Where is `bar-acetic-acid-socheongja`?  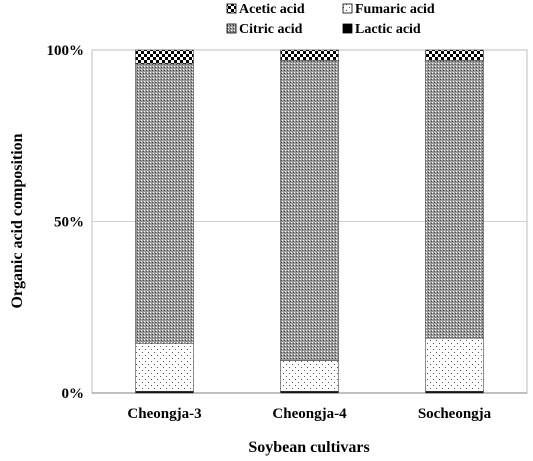
bar-acetic-acid-socheongja is located at coordinates (454, 55).